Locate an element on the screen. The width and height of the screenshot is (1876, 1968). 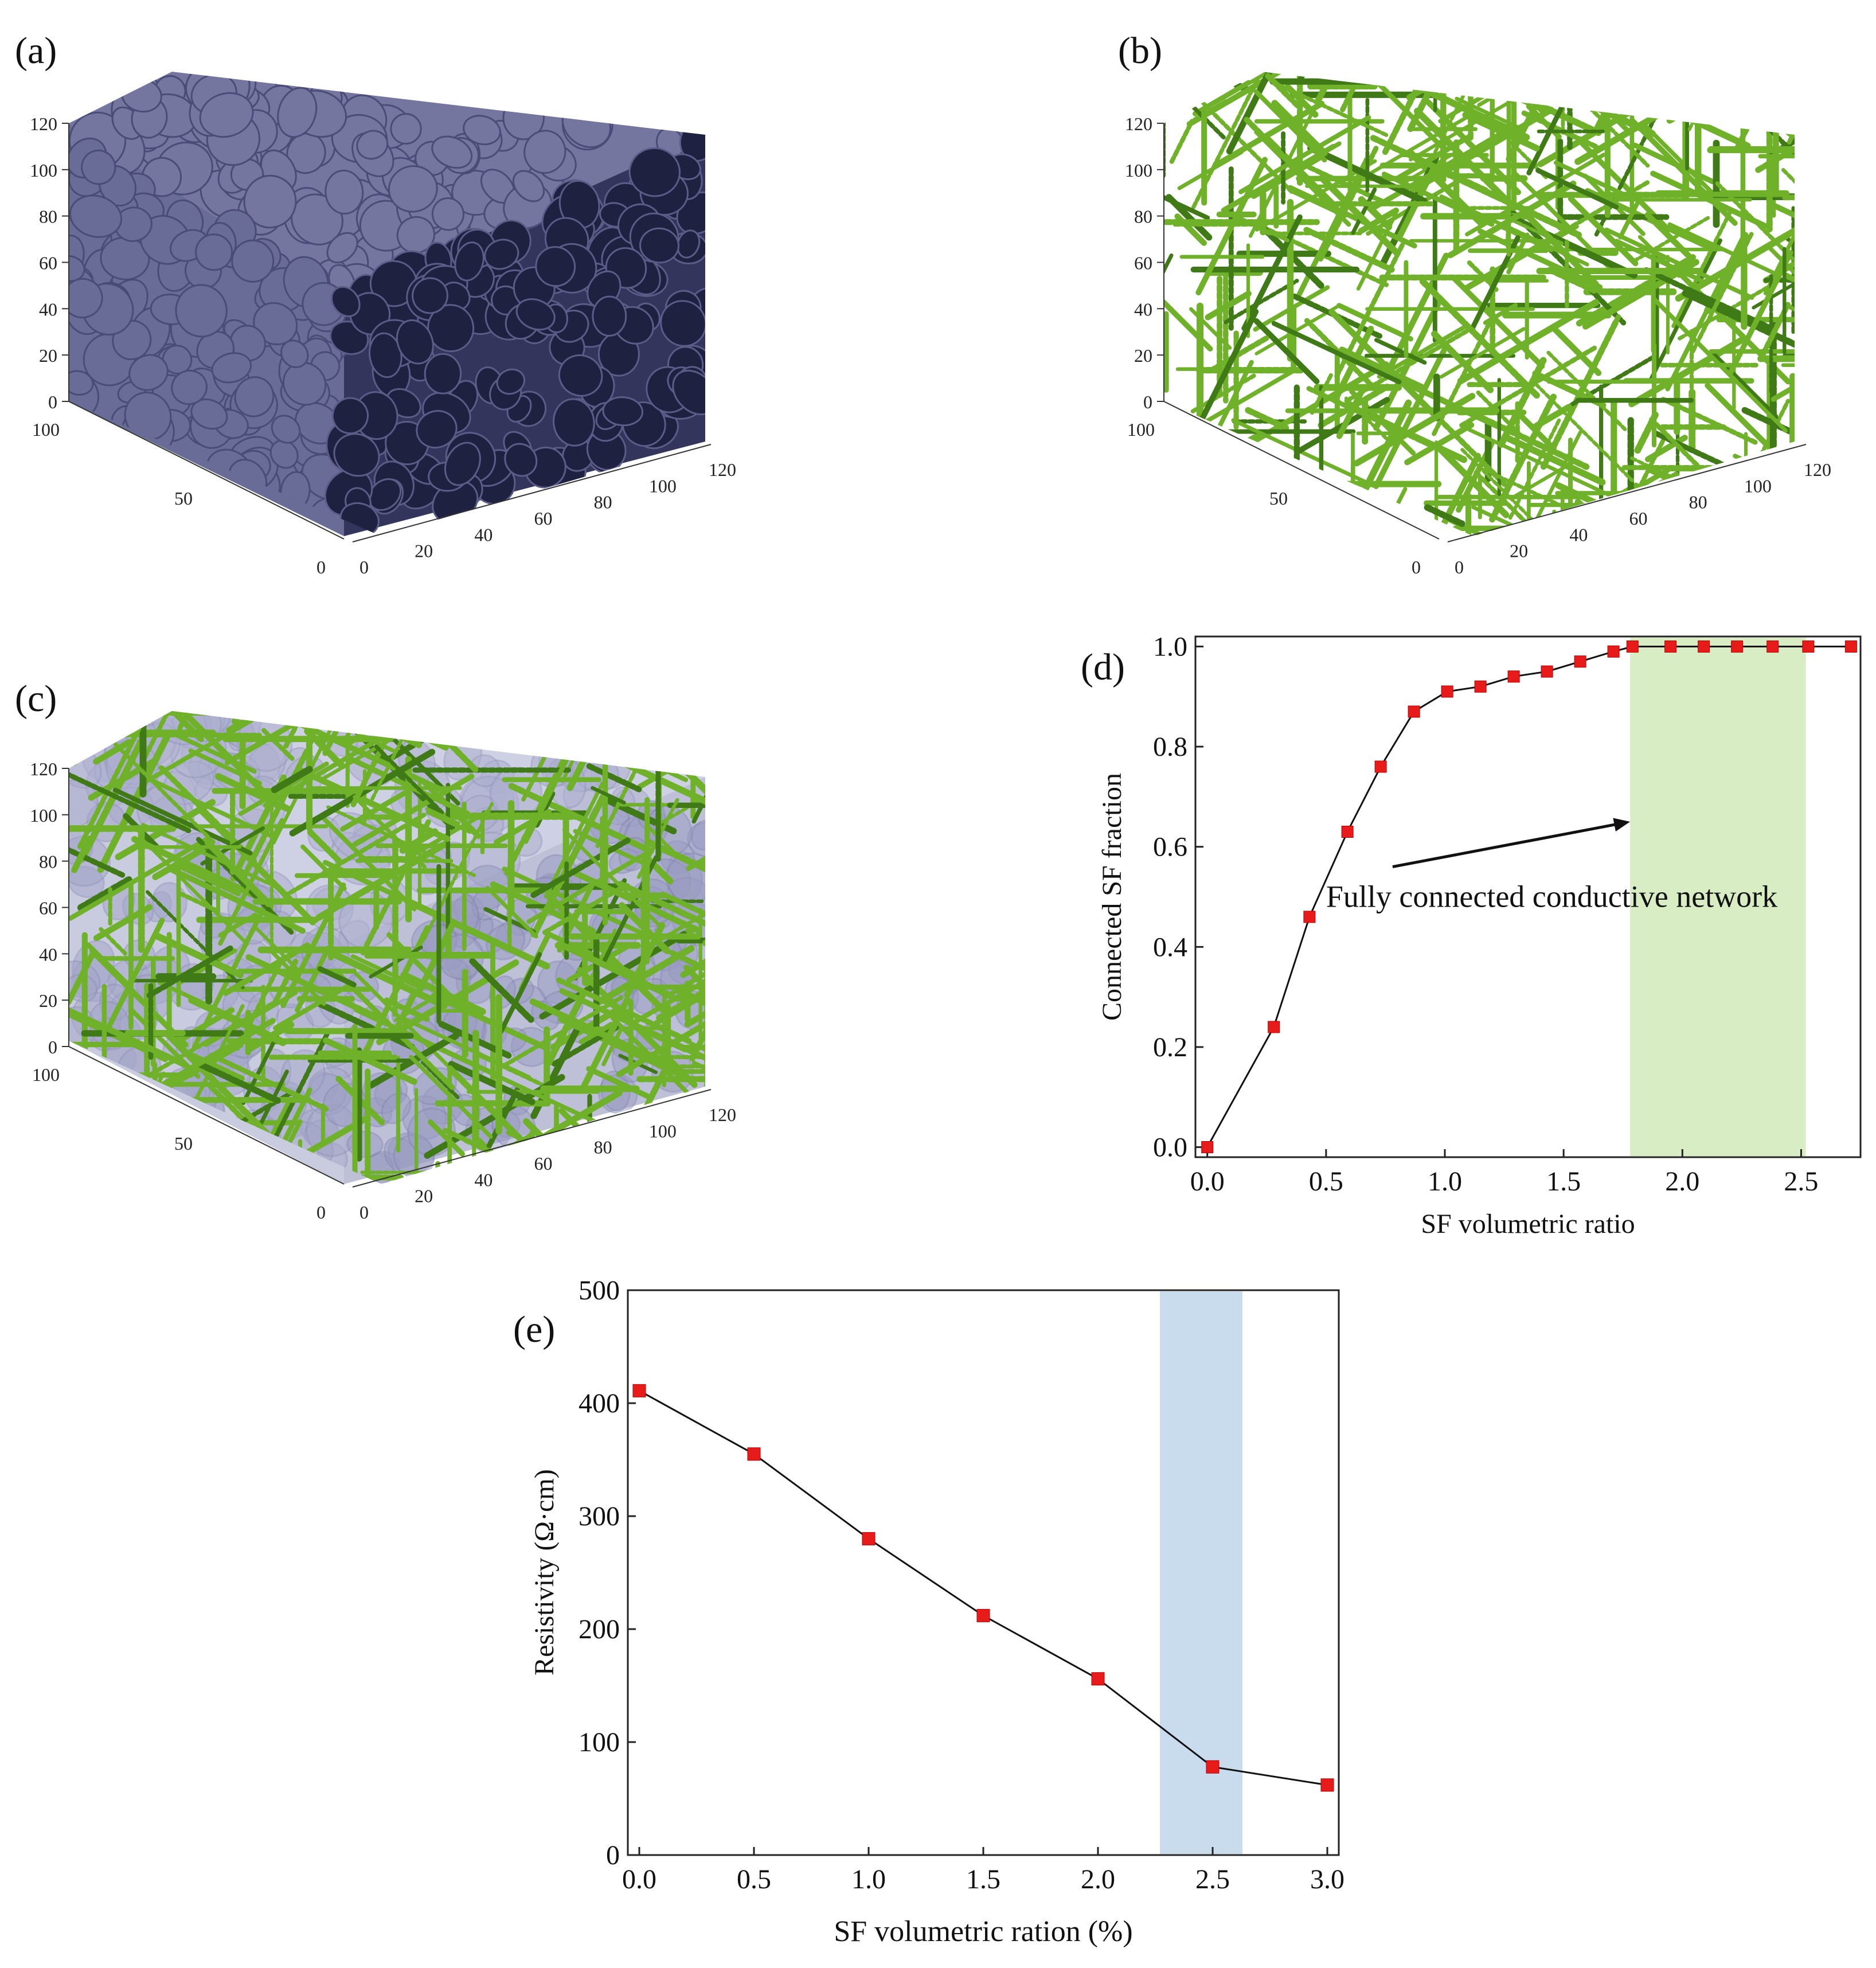
axes-3d-a: 0 20 40 60 80 100 120 100 50 0 0 20 40 60 80 100 120 is located at coordinates (383, 345).